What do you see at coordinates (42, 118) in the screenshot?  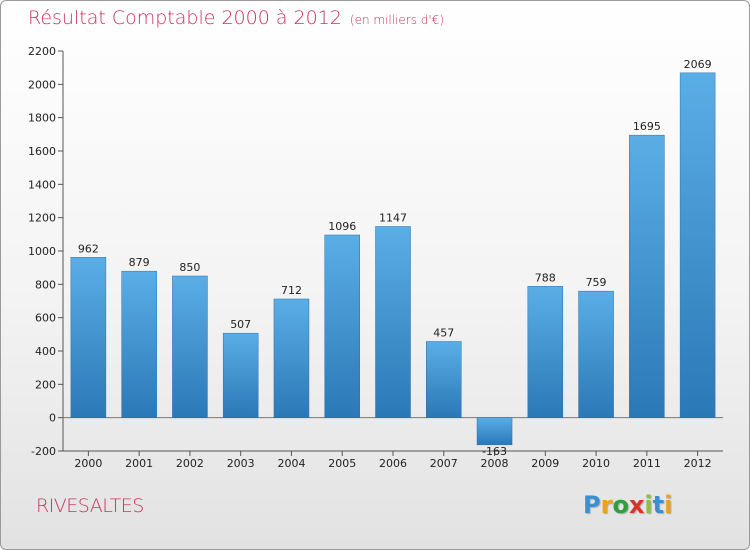 I see `y-tick-label: 1800` at bounding box center [42, 118].